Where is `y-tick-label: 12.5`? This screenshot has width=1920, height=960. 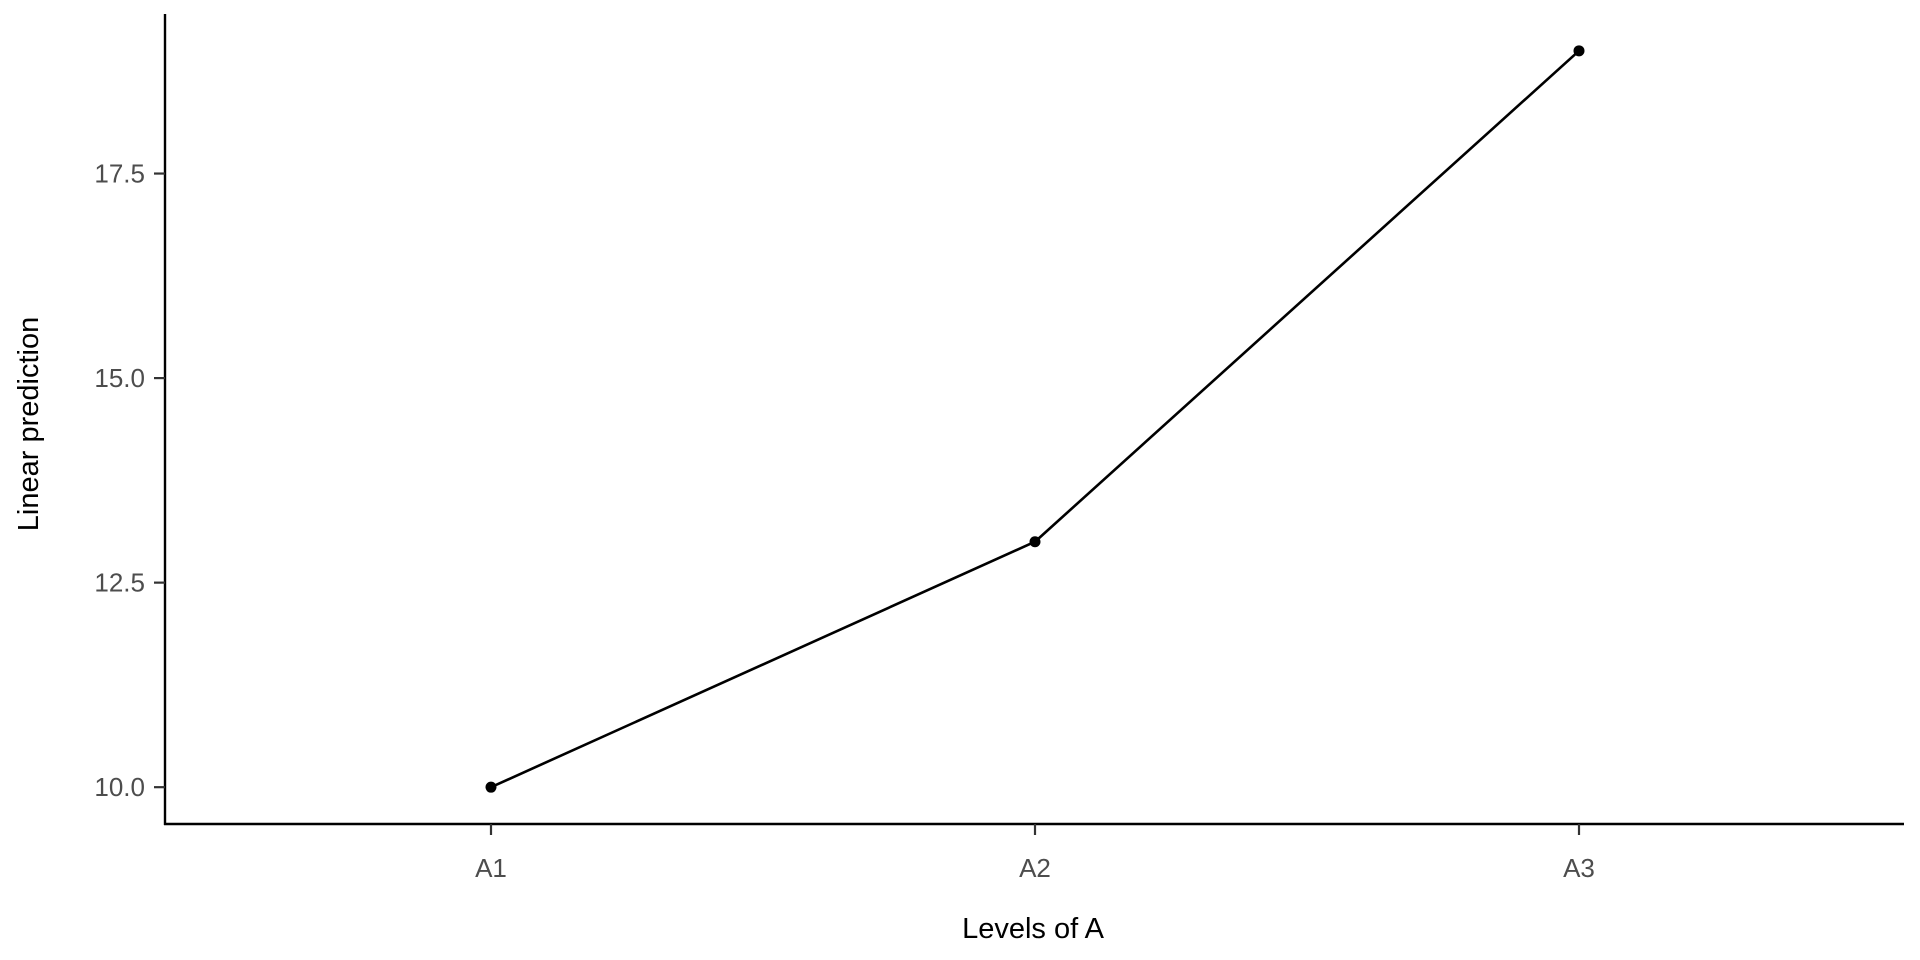
y-tick-label: 12.5 is located at coordinates (119, 583).